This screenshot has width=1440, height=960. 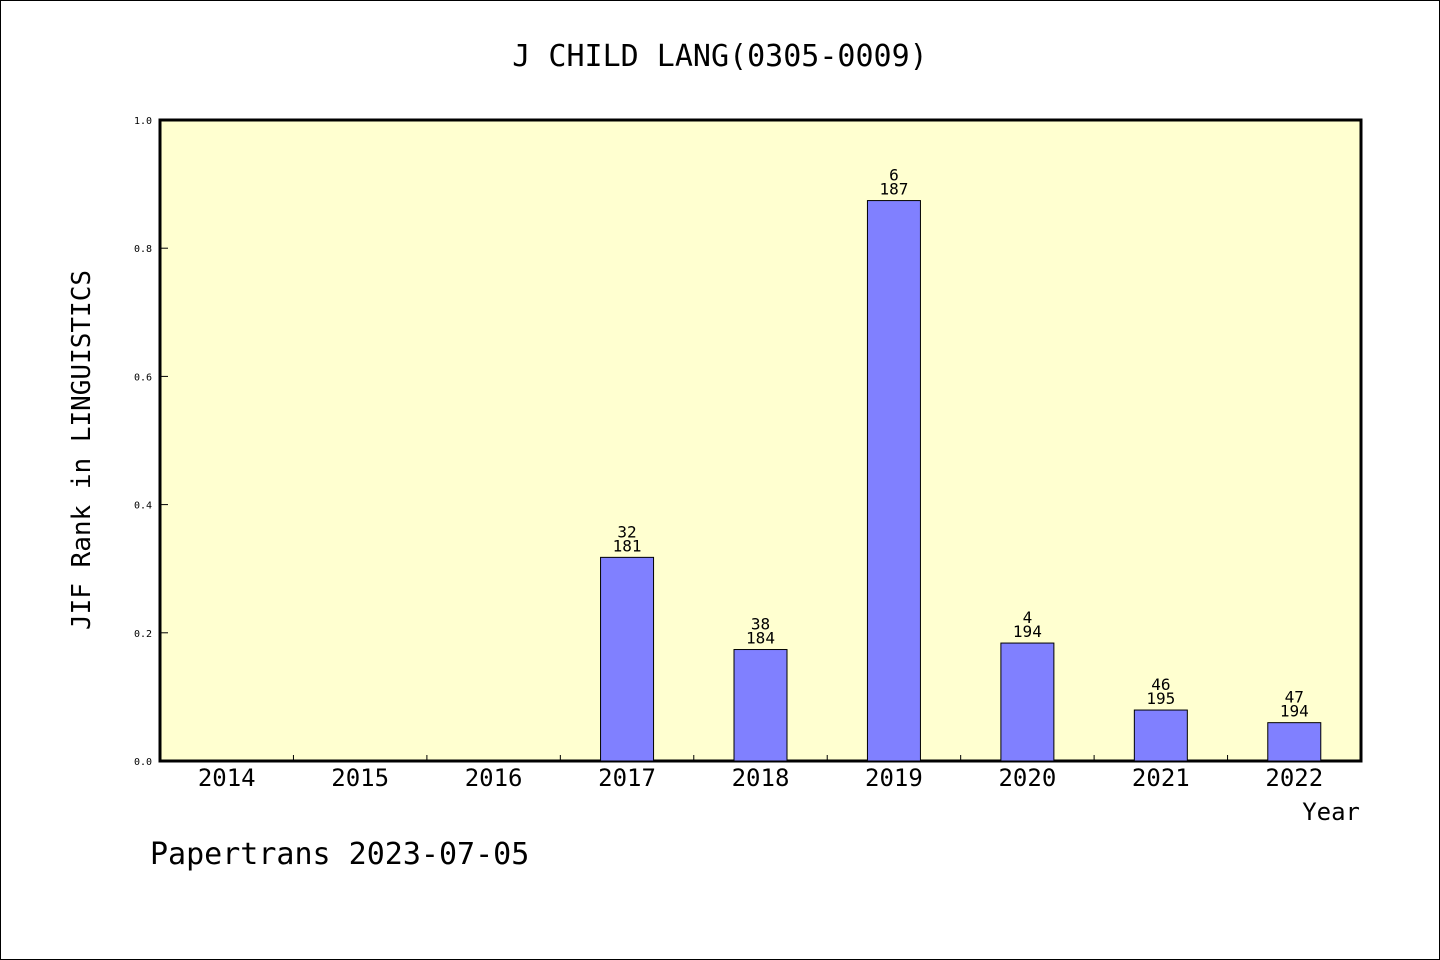 What do you see at coordinates (339, 854) in the screenshot?
I see `footer-text: Papertrans 2023-07-05` at bounding box center [339, 854].